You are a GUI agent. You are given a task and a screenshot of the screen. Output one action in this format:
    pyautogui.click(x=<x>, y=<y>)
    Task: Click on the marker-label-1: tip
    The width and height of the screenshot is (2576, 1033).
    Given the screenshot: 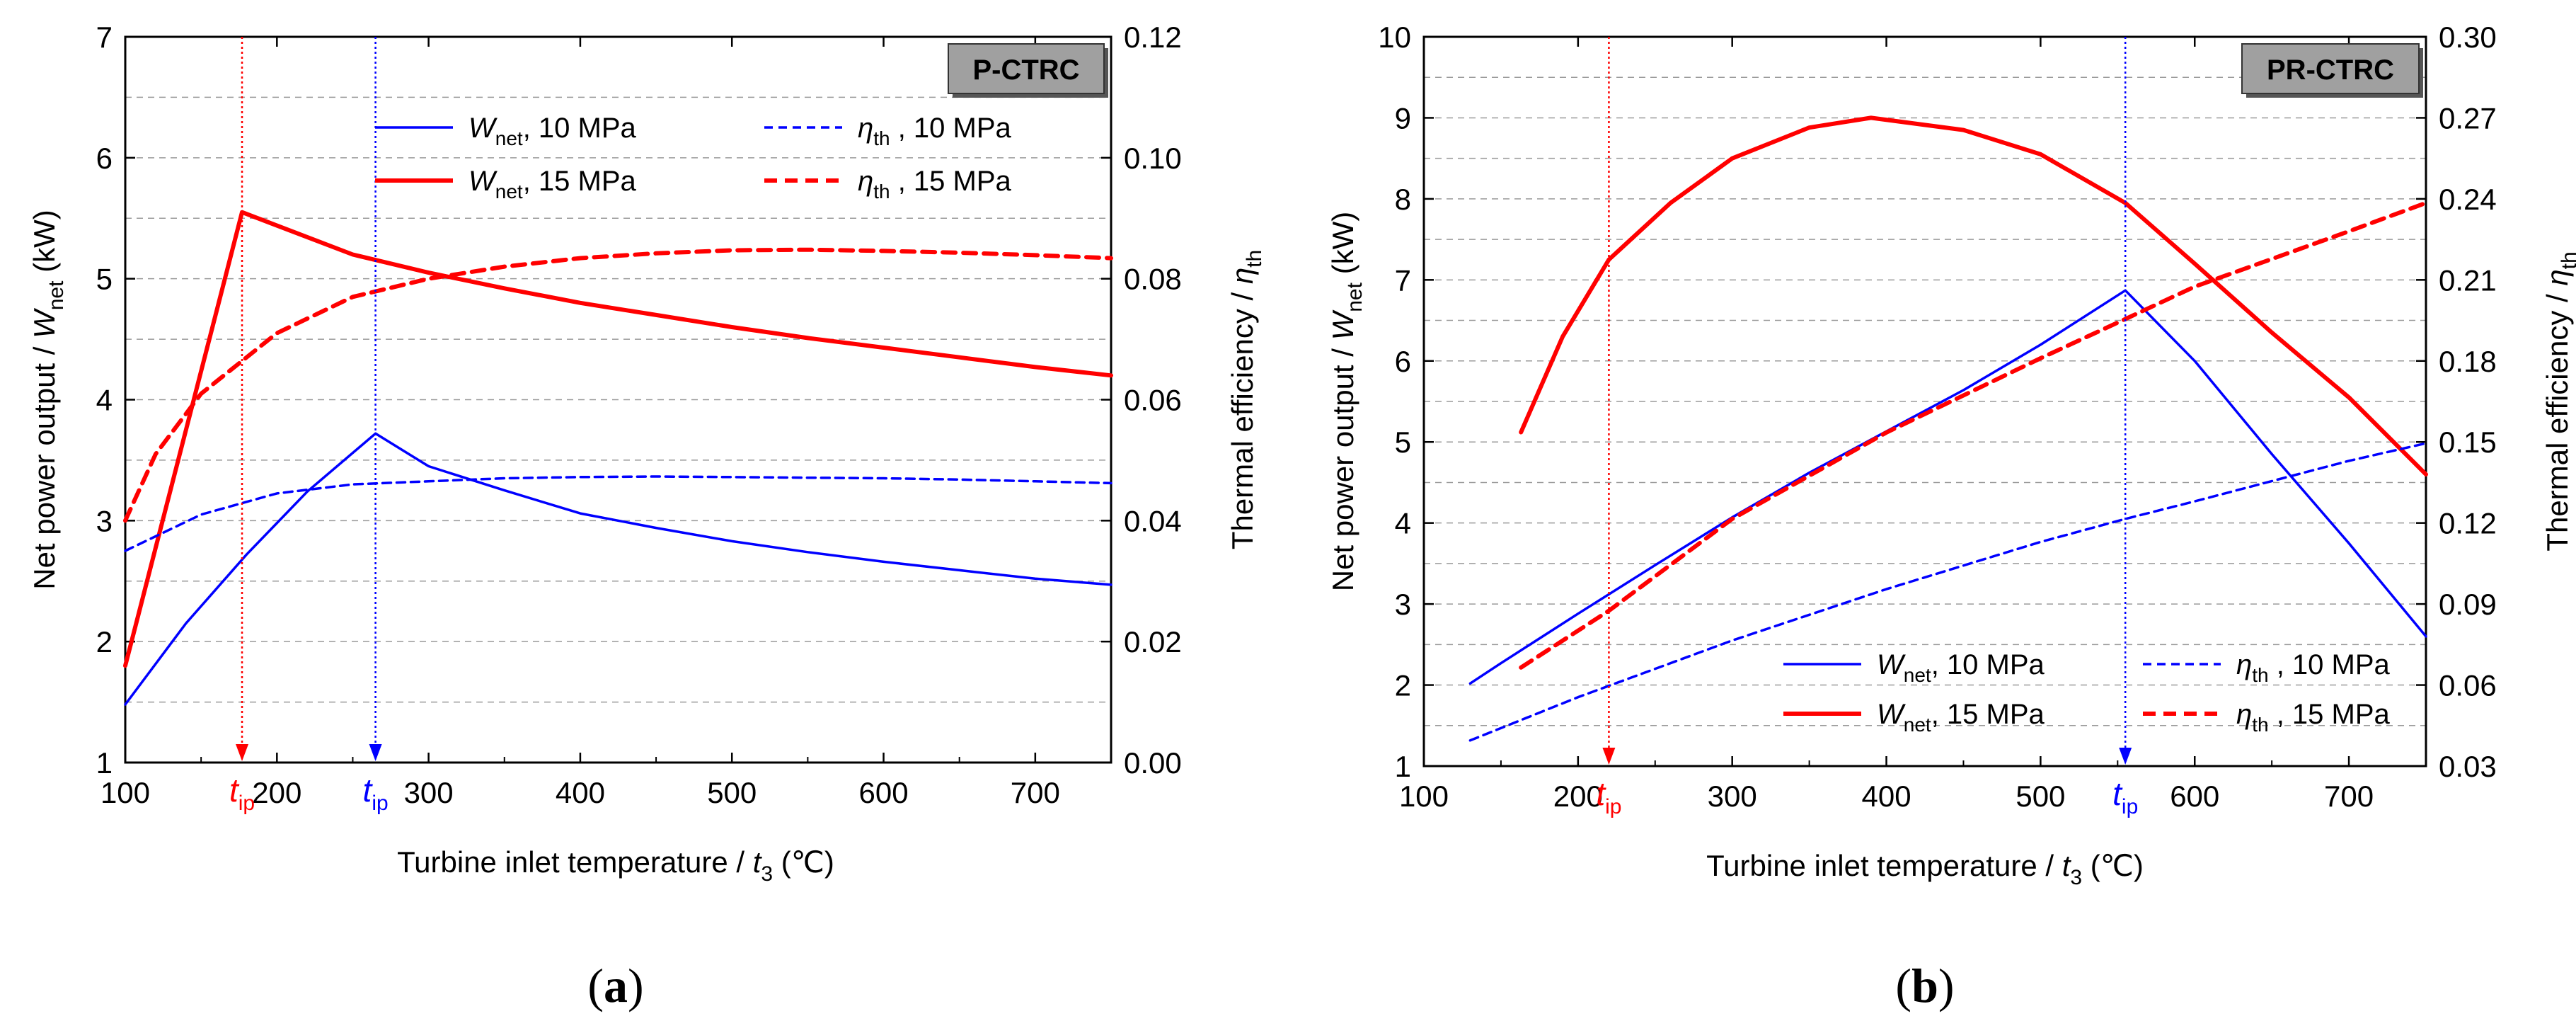 What is the action you would take?
    pyautogui.click(x=376, y=793)
    